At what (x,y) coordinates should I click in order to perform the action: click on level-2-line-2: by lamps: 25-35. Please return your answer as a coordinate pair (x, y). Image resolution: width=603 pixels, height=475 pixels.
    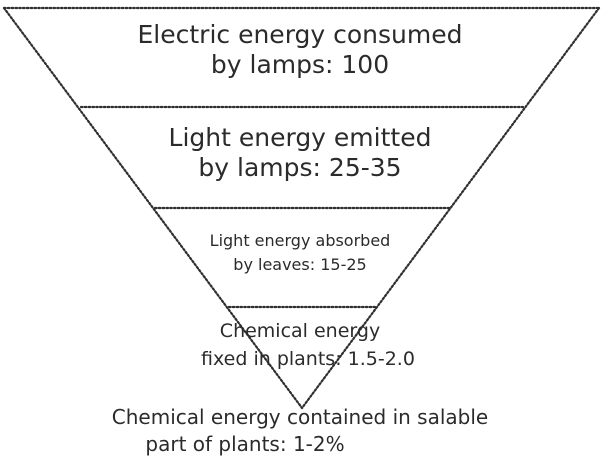
    Looking at the image, I should click on (300, 167).